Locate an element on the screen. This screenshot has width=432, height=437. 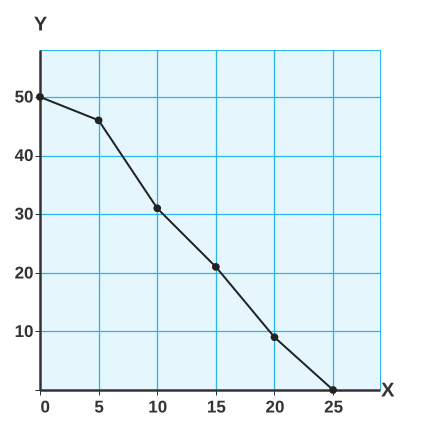
x-tick-label: 20 is located at coordinates (275, 407).